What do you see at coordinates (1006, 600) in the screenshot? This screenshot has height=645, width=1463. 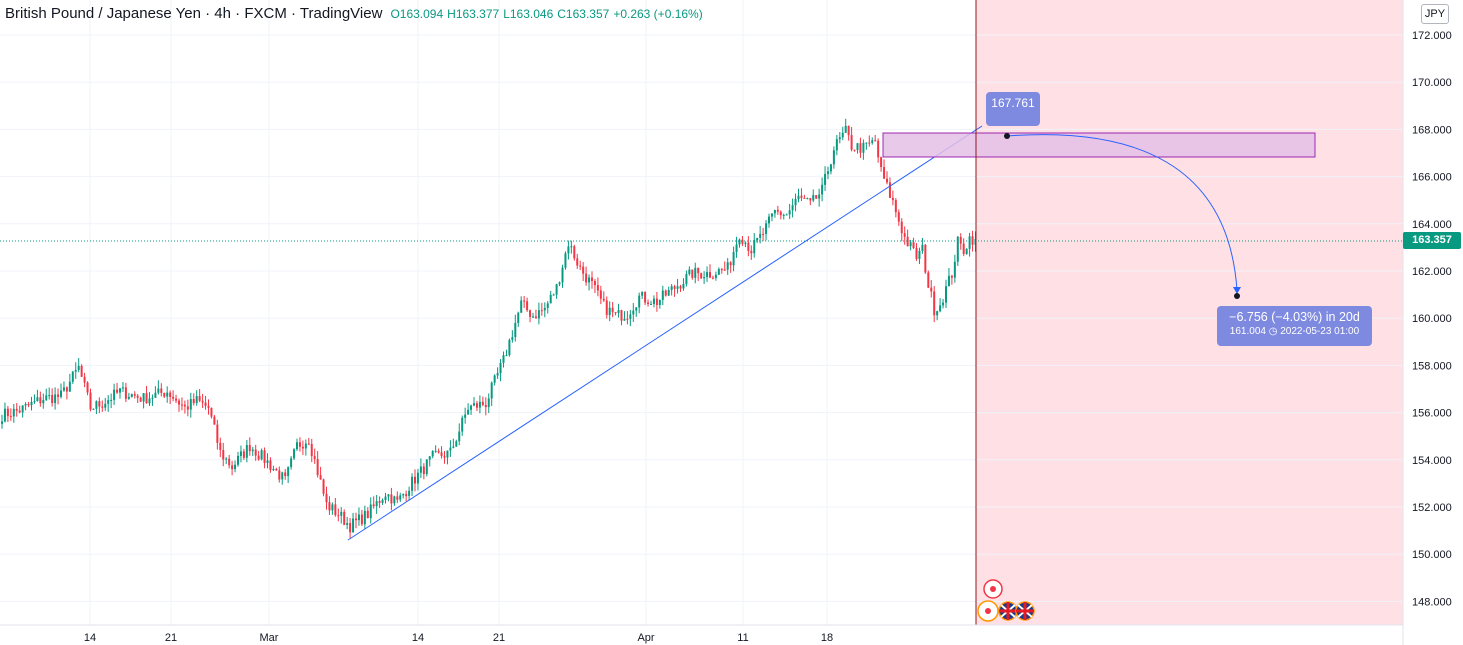 I see `event-markers` at bounding box center [1006, 600].